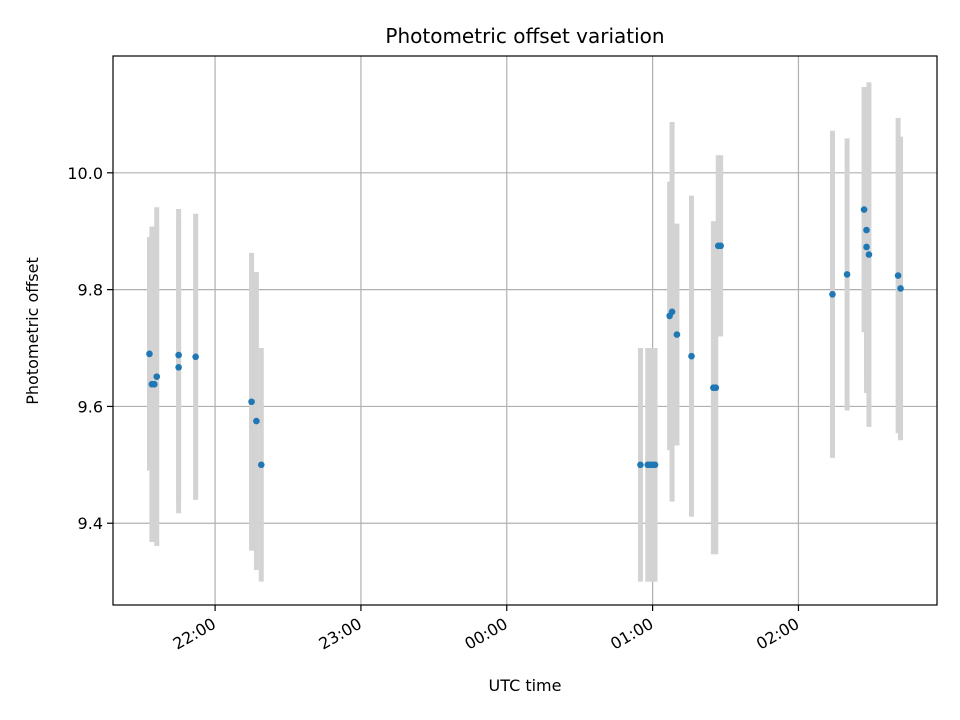 Image resolution: width=960 pixels, height=720 pixels. What do you see at coordinates (90, 348) in the screenshot?
I see `y-axis-ticks: 9.4 9.6 9.8 10.0` at bounding box center [90, 348].